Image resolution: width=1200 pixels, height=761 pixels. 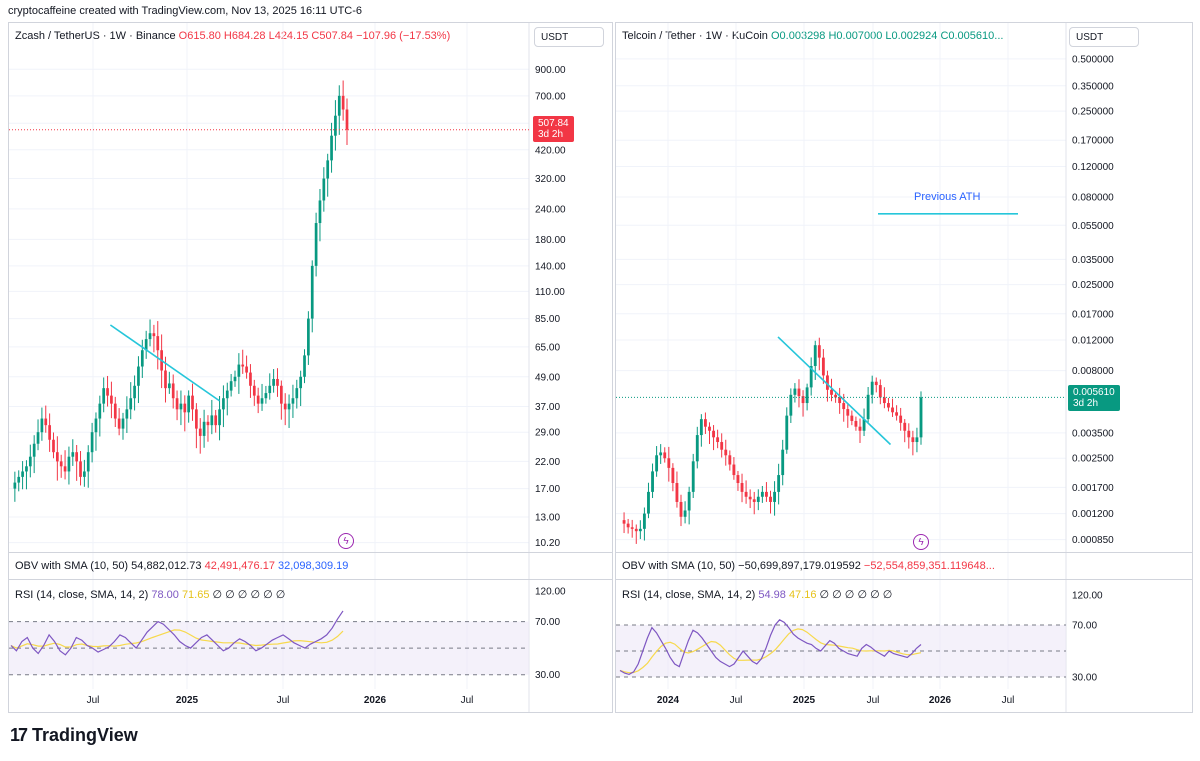 What do you see at coordinates (195, 595) in the screenshot?
I see `rsi-sma-value: 71.65` at bounding box center [195, 595].